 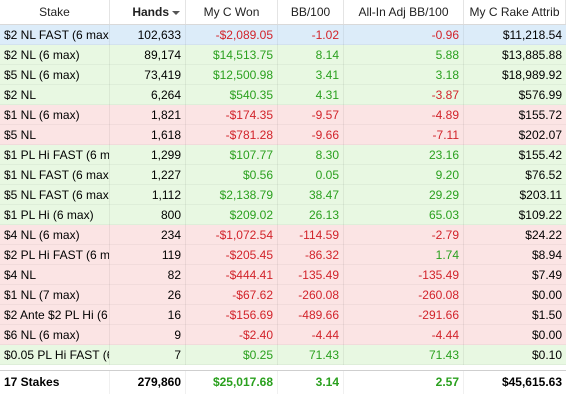 What do you see at coordinates (311, 255) in the screenshot?
I see `bb-100-cell: -86.32` at bounding box center [311, 255].